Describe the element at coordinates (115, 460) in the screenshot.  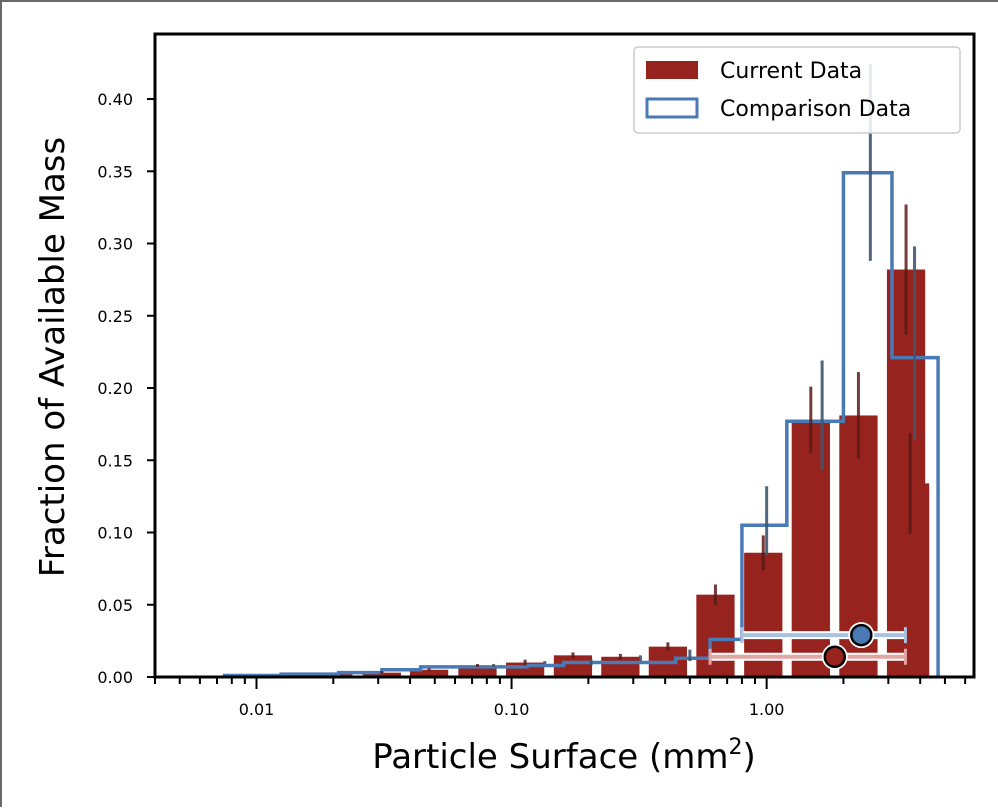
I see `y-tick-label: 0.15` at that location.